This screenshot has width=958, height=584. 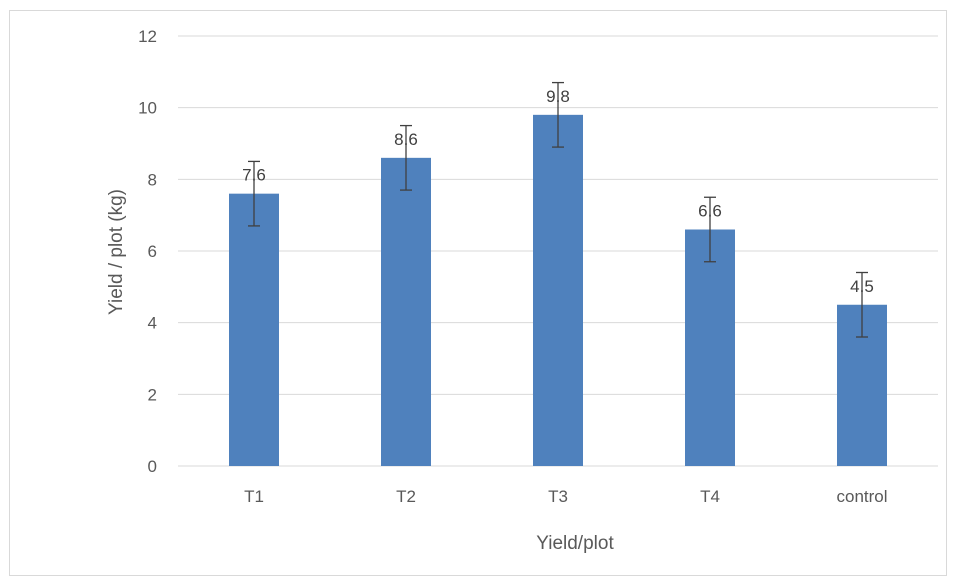 I want to click on y-axis-ticks: 0 2 4 6 8 10 12, so click(x=147, y=251).